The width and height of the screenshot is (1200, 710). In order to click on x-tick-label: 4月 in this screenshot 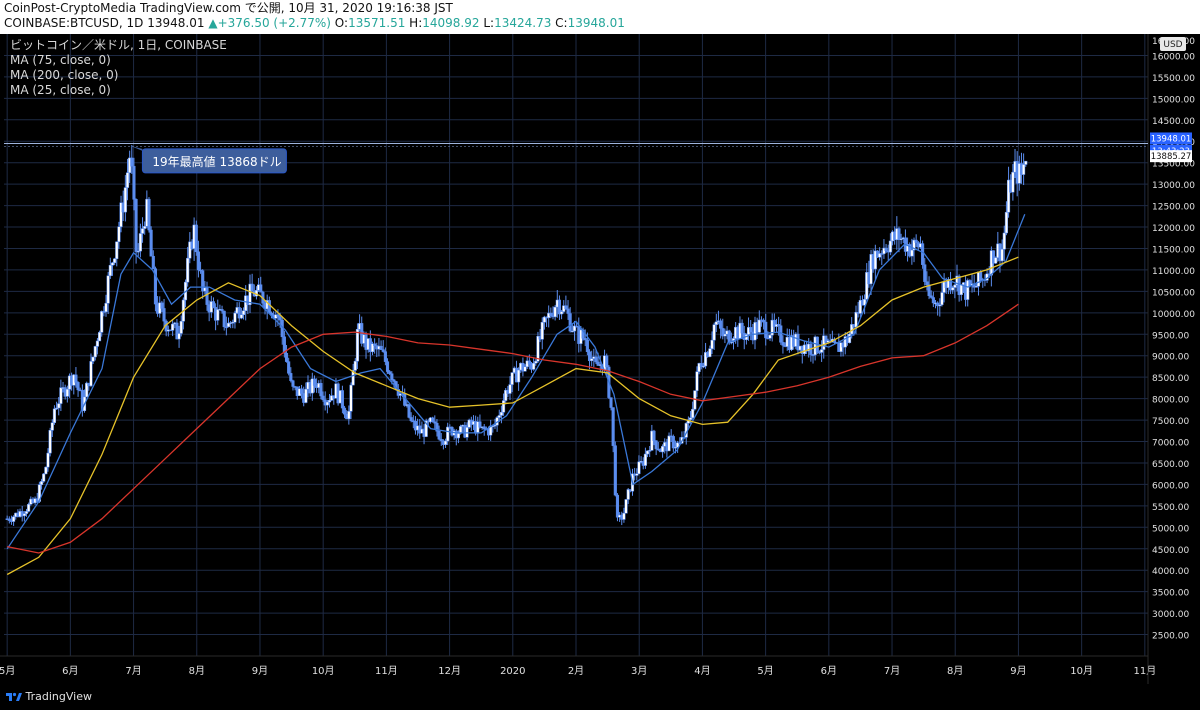, I will do `click(702, 671)`.